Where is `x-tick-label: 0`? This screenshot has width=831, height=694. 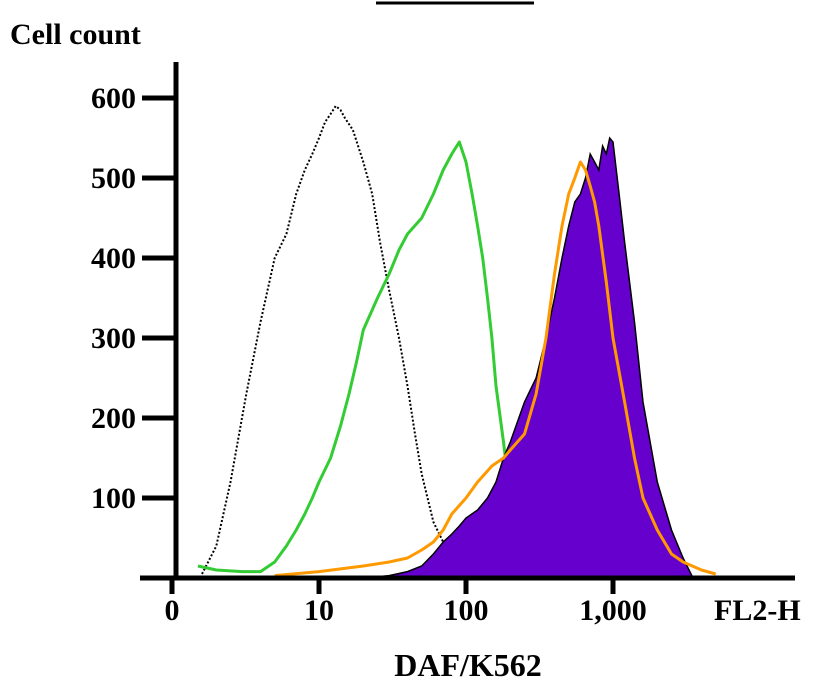
x-tick-label: 0 is located at coordinates (172, 610).